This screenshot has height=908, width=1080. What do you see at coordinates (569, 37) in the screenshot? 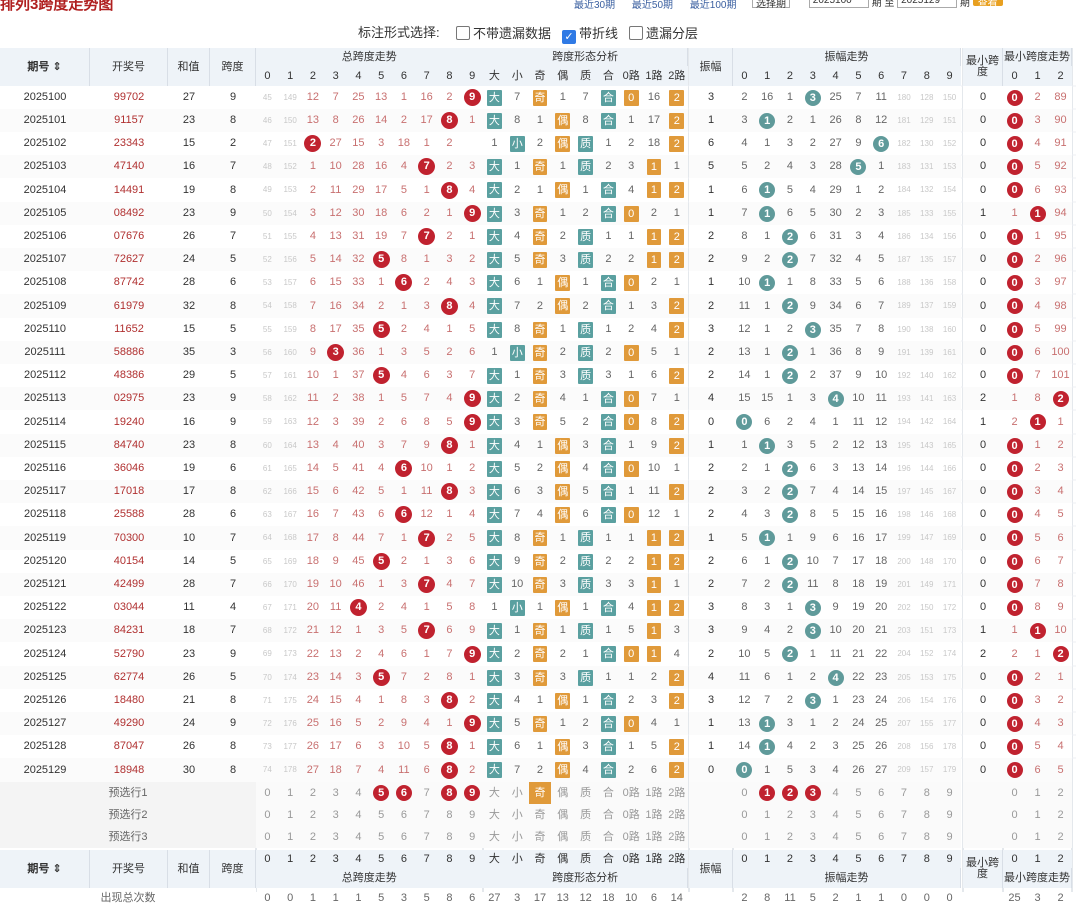
I see `checkbox-with-lines: ✓` at bounding box center [569, 37].